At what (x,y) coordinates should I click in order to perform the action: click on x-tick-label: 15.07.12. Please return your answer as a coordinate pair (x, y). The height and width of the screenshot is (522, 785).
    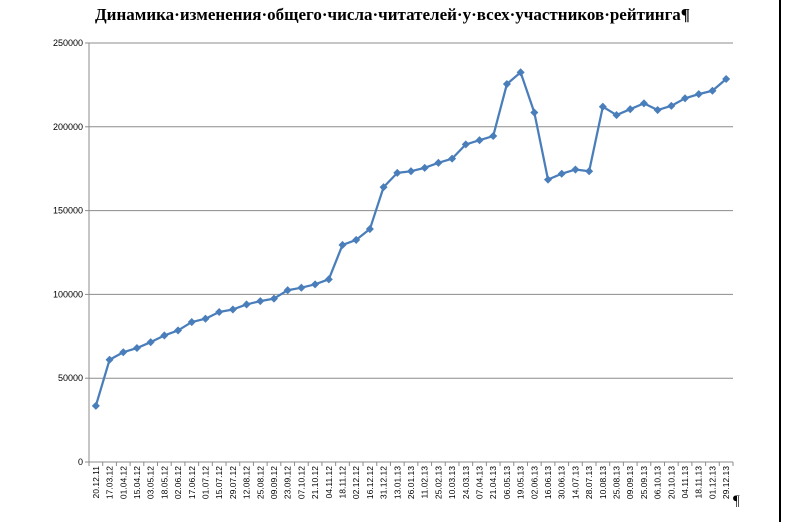
    Looking at the image, I should click on (219, 482).